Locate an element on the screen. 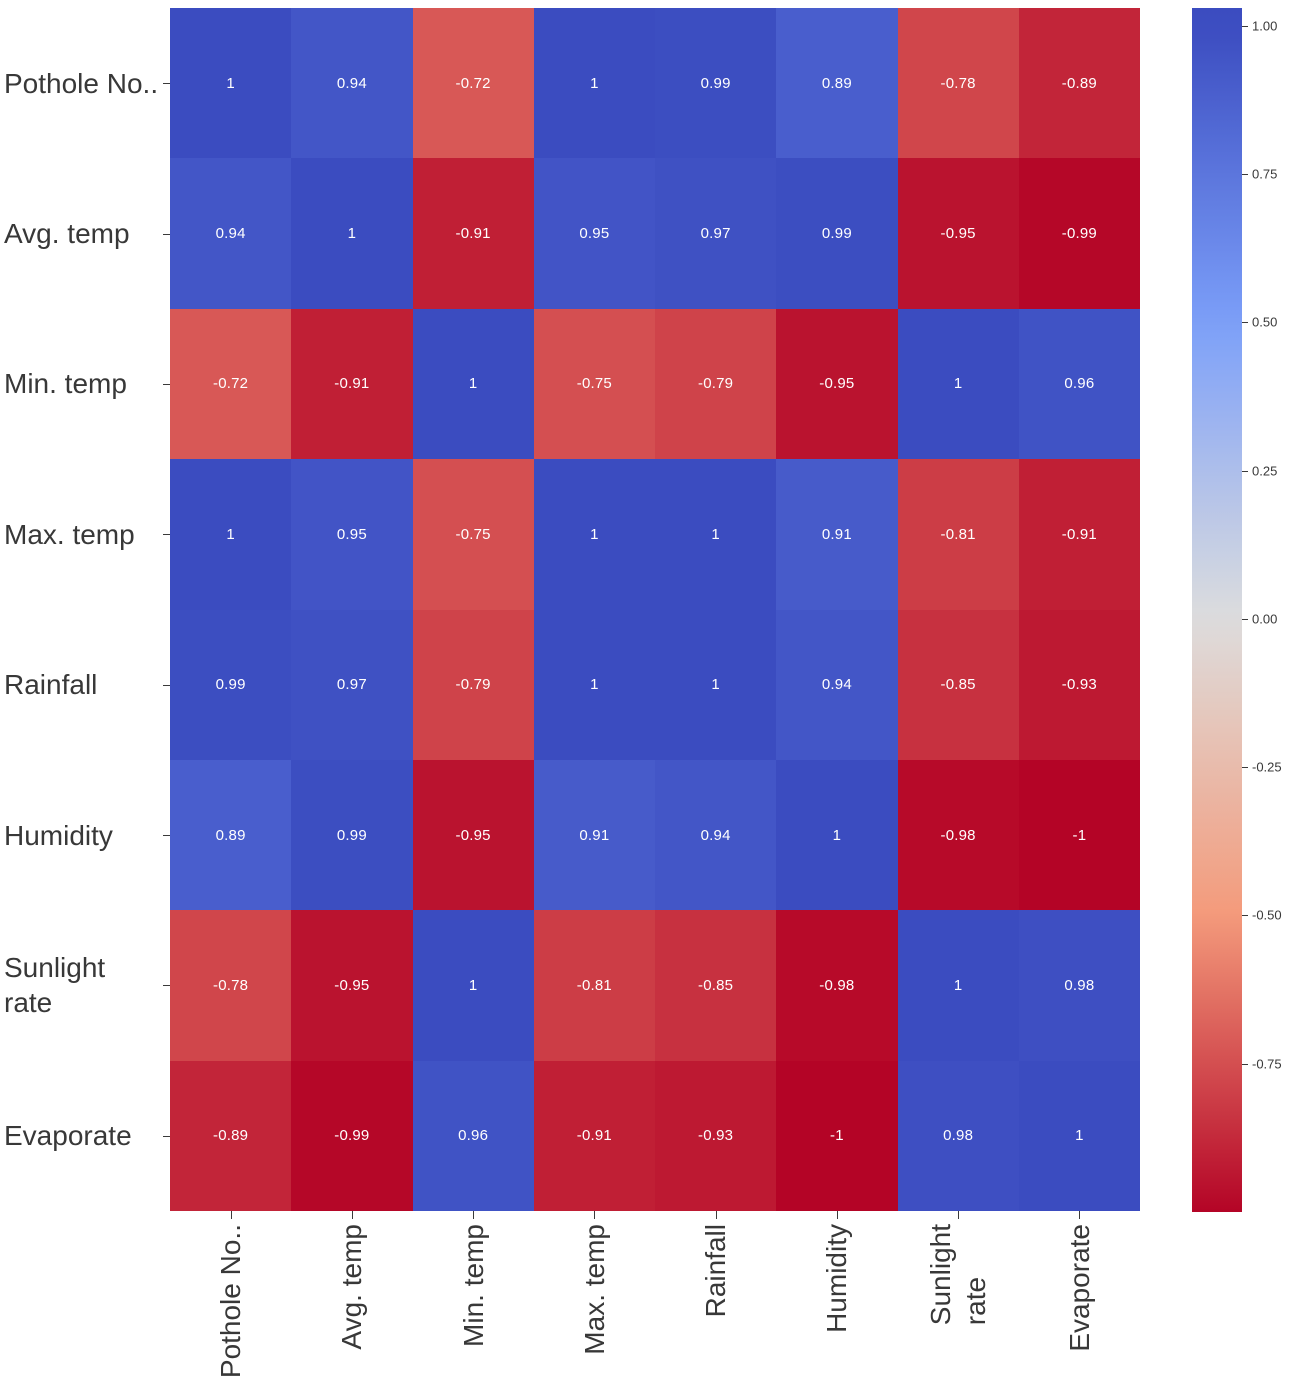 This screenshot has height=1385, width=1306. x-axis-label: Humidity is located at coordinates (837, 1278).